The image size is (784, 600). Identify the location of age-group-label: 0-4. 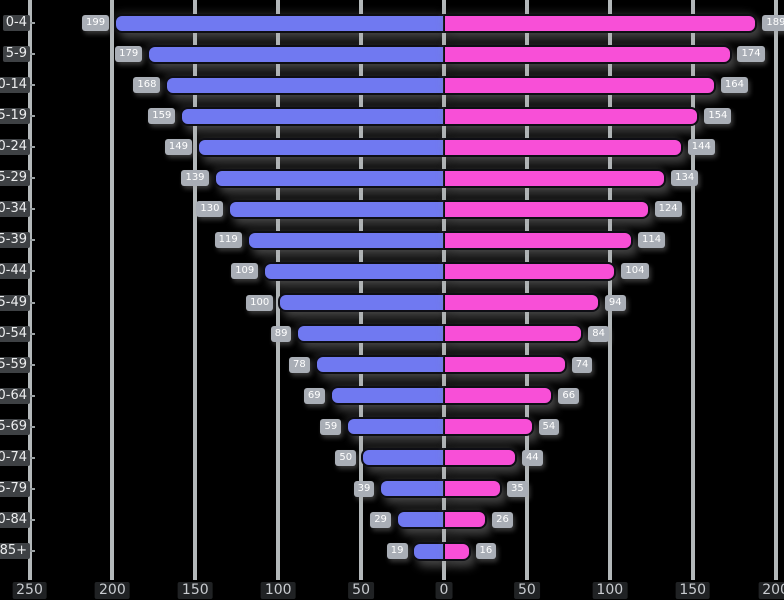
(16, 23).